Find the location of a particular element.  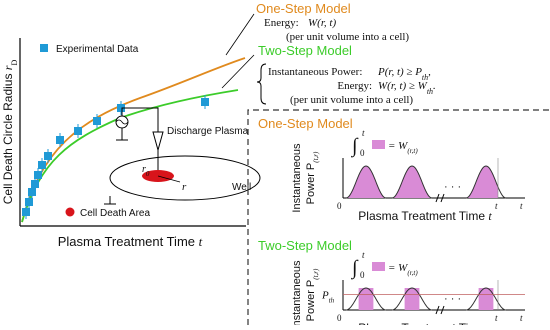

one-step-note: (per unit volume into a cell) is located at coordinates (347, 37).